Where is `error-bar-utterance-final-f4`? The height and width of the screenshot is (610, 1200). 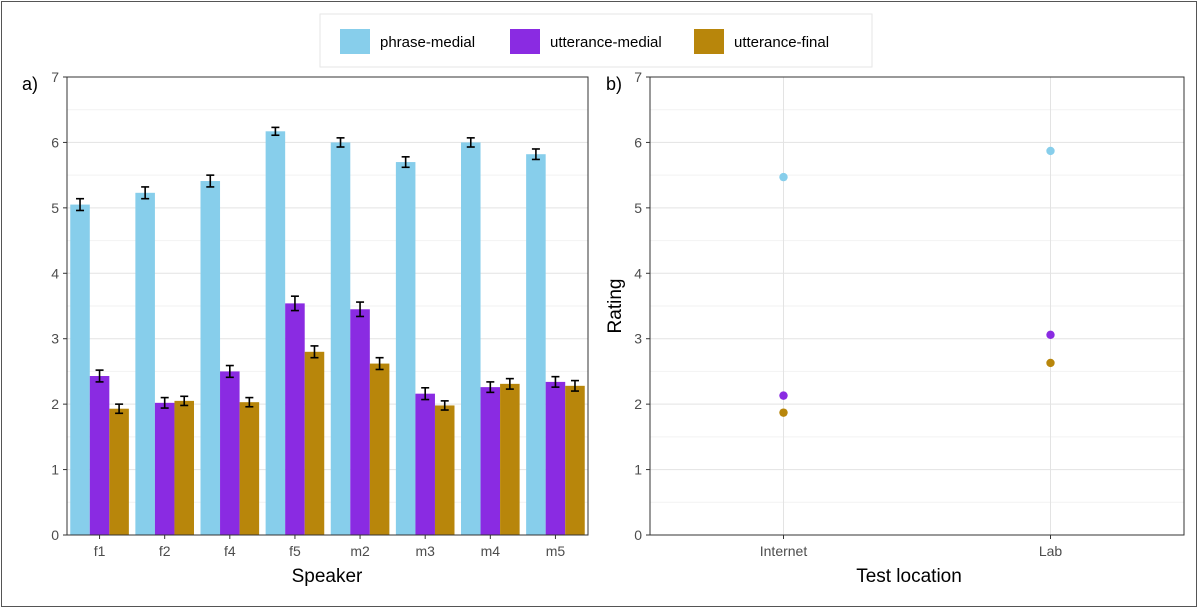
error-bar-utterance-final-f4 is located at coordinates (249, 402).